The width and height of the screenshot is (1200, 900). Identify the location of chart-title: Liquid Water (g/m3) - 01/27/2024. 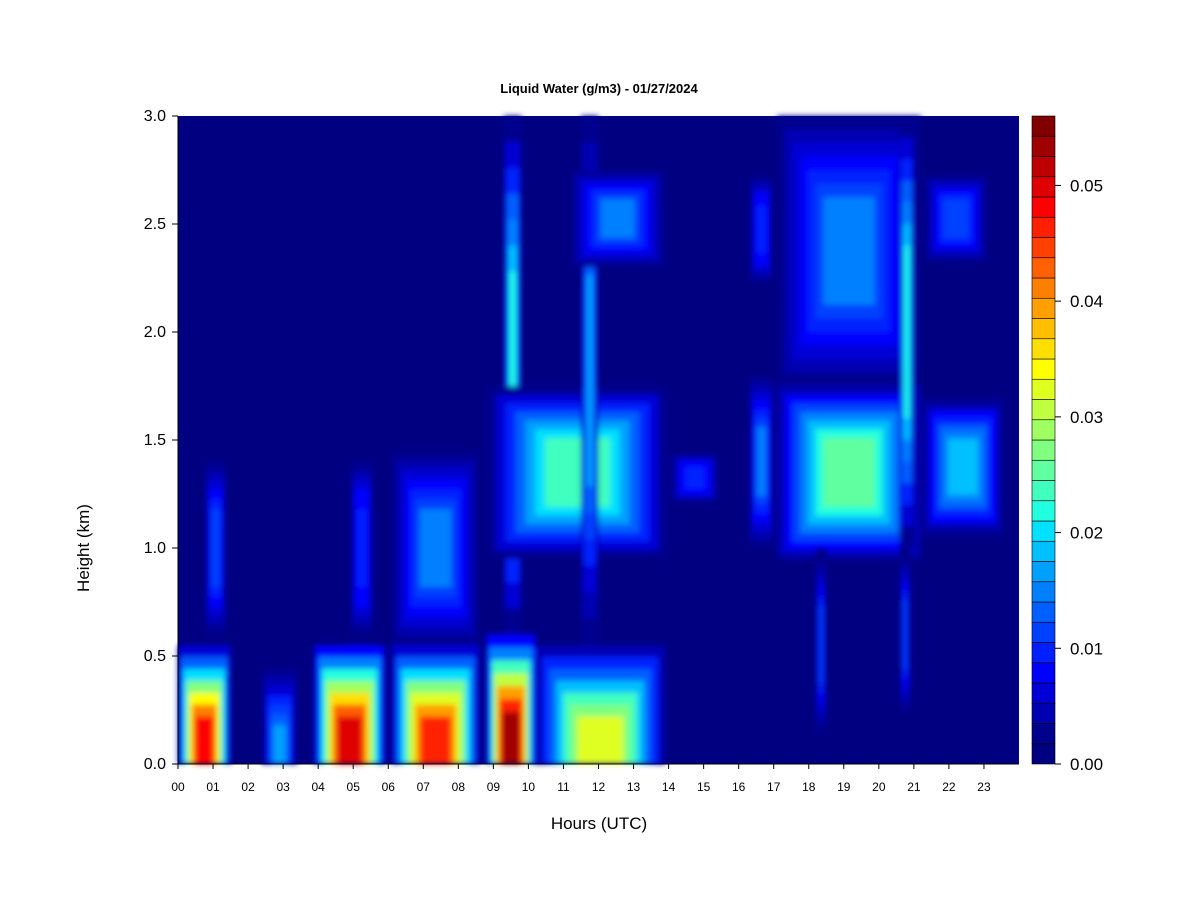
(599, 88).